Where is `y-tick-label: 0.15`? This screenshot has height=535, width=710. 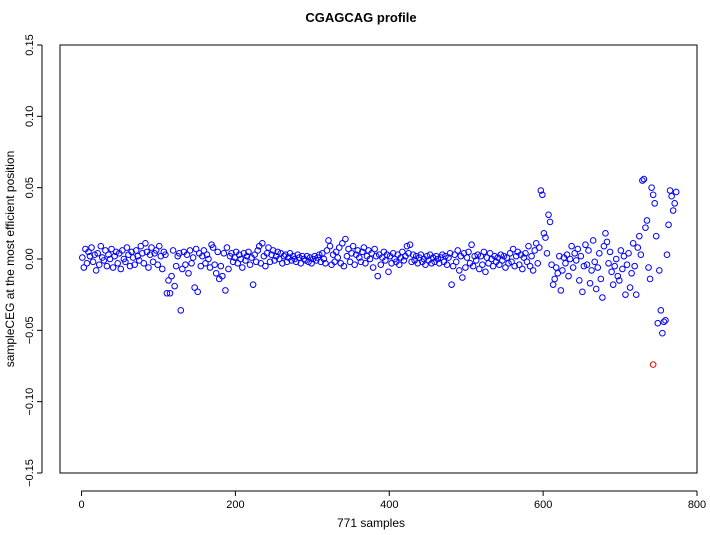
y-tick-label: 0.15 is located at coordinates (30, 44).